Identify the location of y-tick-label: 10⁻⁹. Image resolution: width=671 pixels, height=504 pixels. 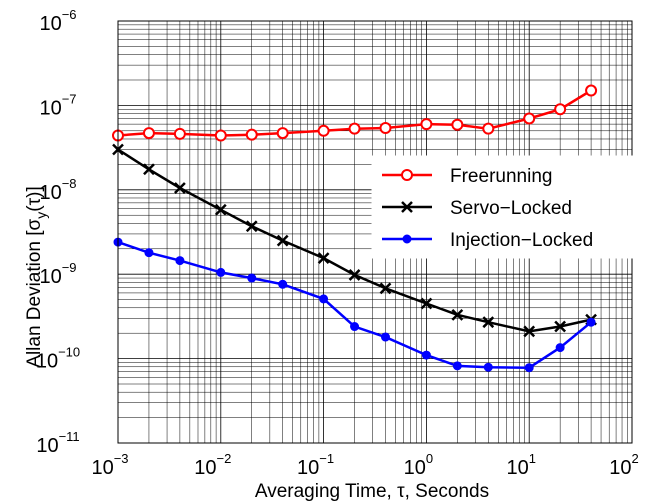
(57, 274).